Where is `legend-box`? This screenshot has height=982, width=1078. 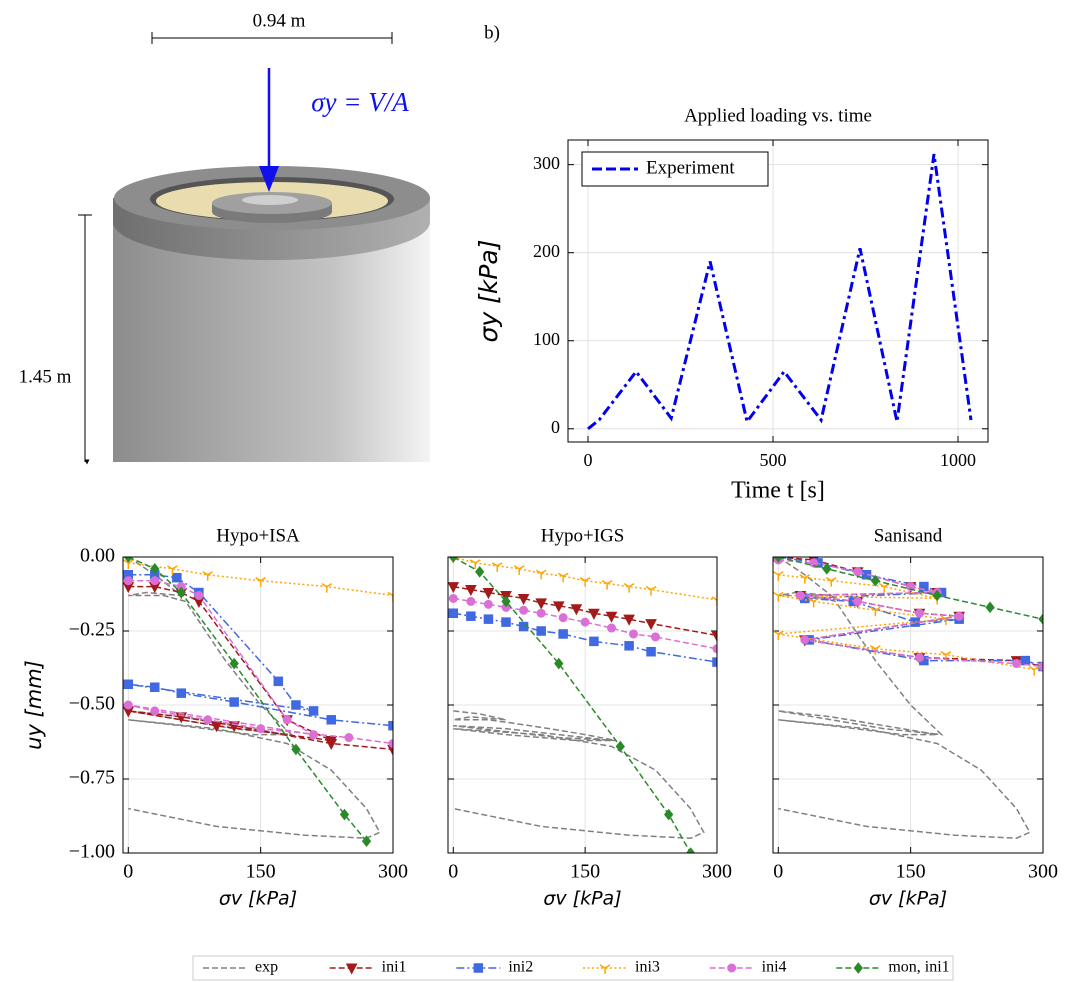
legend-box is located at coordinates (573, 968).